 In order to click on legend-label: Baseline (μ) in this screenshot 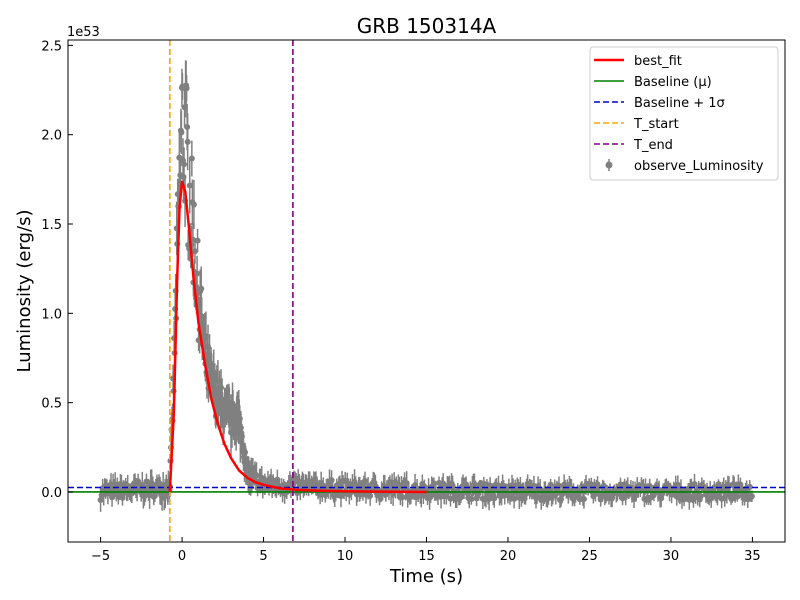, I will do `click(673, 82)`.